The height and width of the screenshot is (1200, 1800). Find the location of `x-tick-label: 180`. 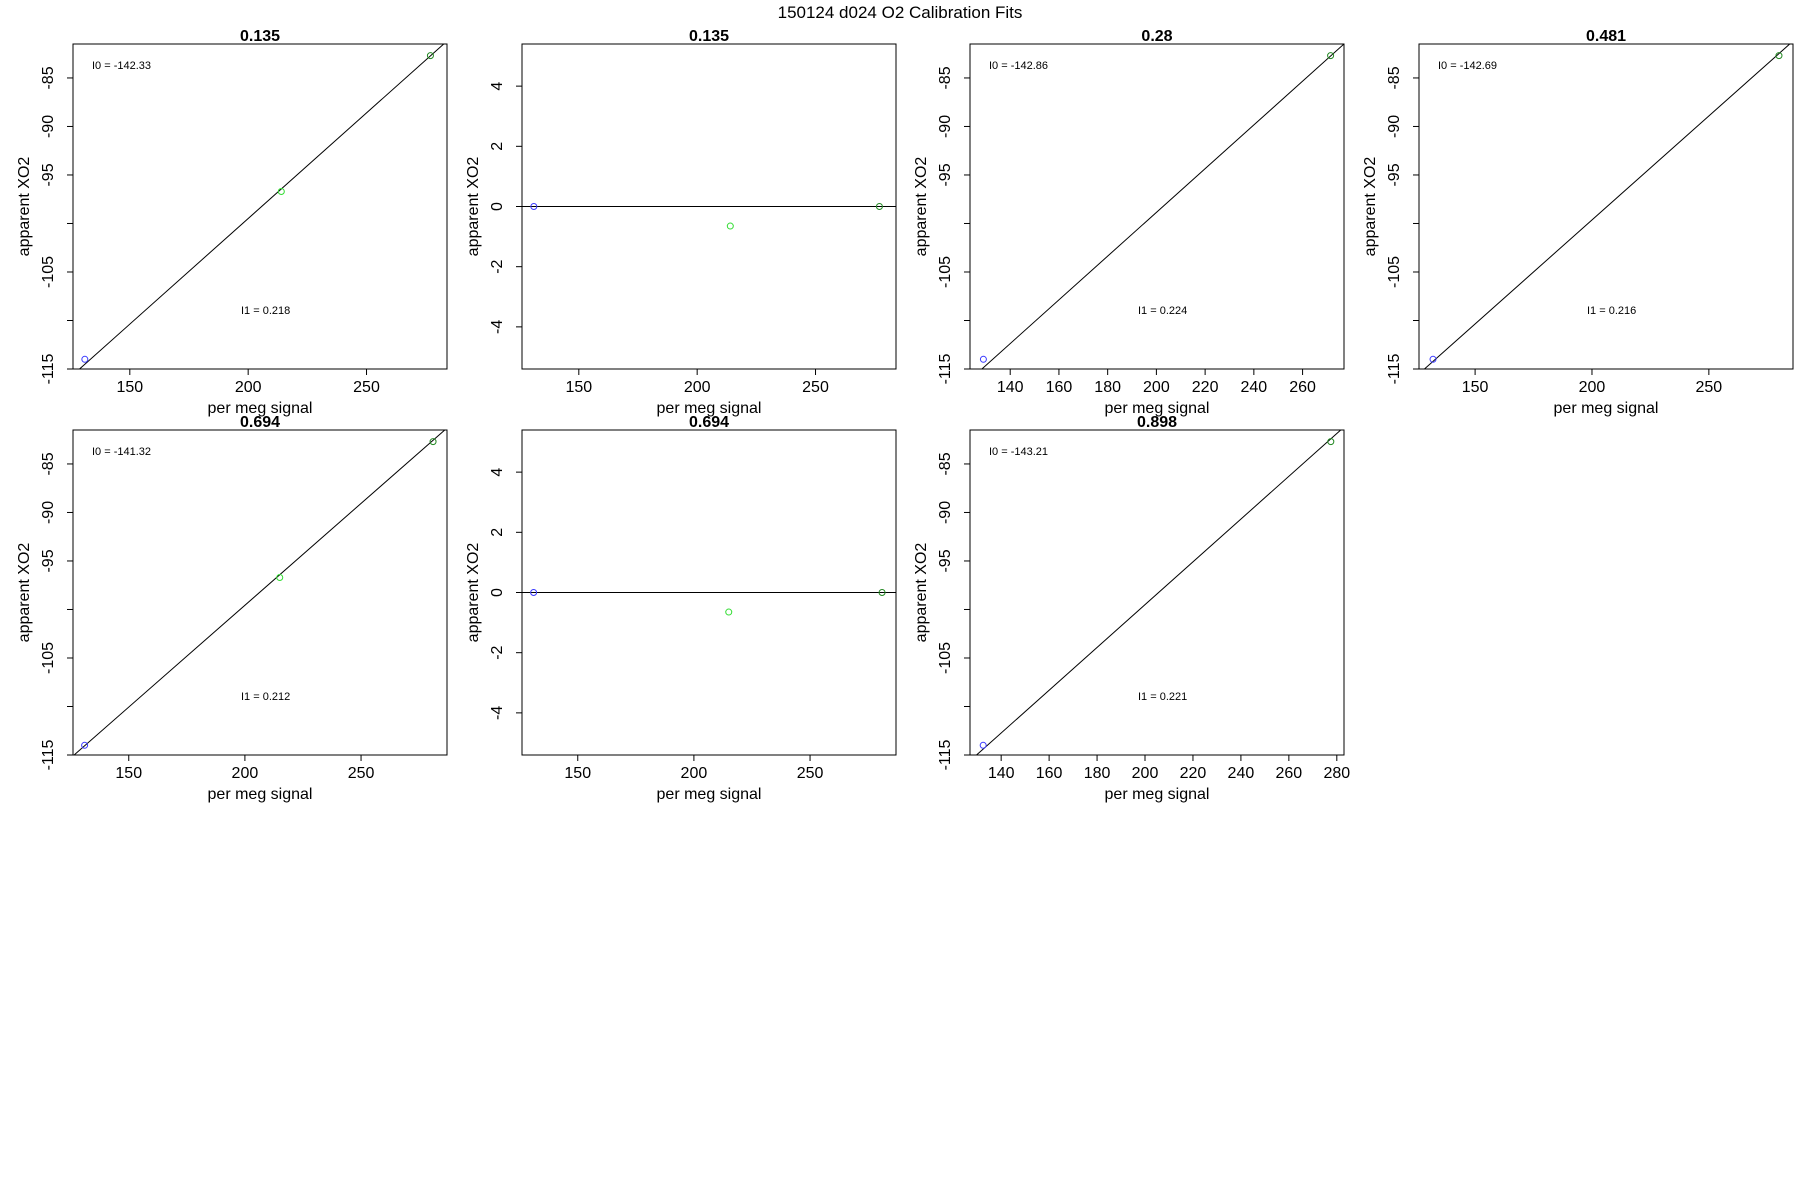

x-tick-label: 180 is located at coordinates (1107, 387).